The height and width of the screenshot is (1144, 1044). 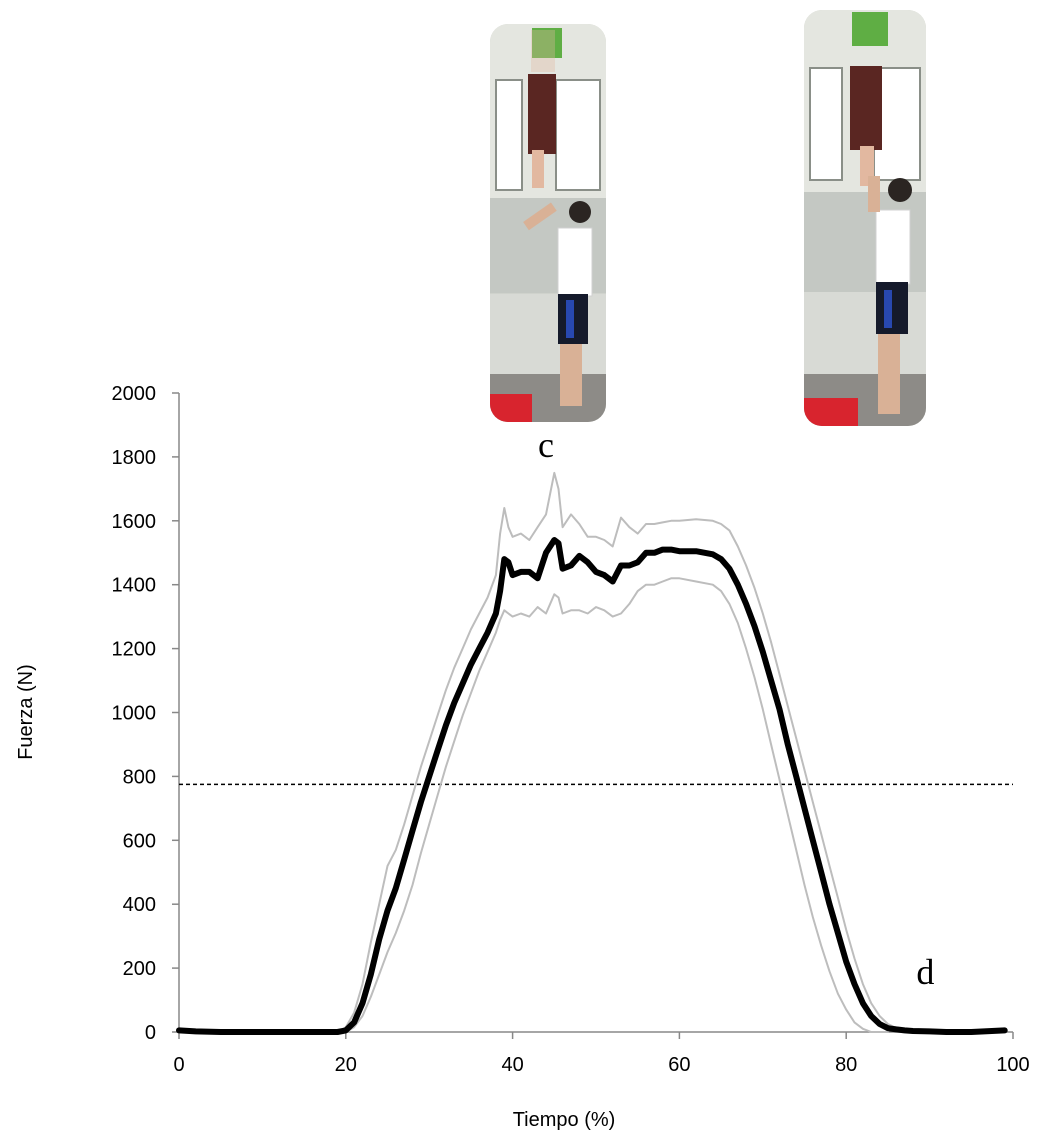 I want to click on x-tick-label: 40, so click(x=512, y=1065).